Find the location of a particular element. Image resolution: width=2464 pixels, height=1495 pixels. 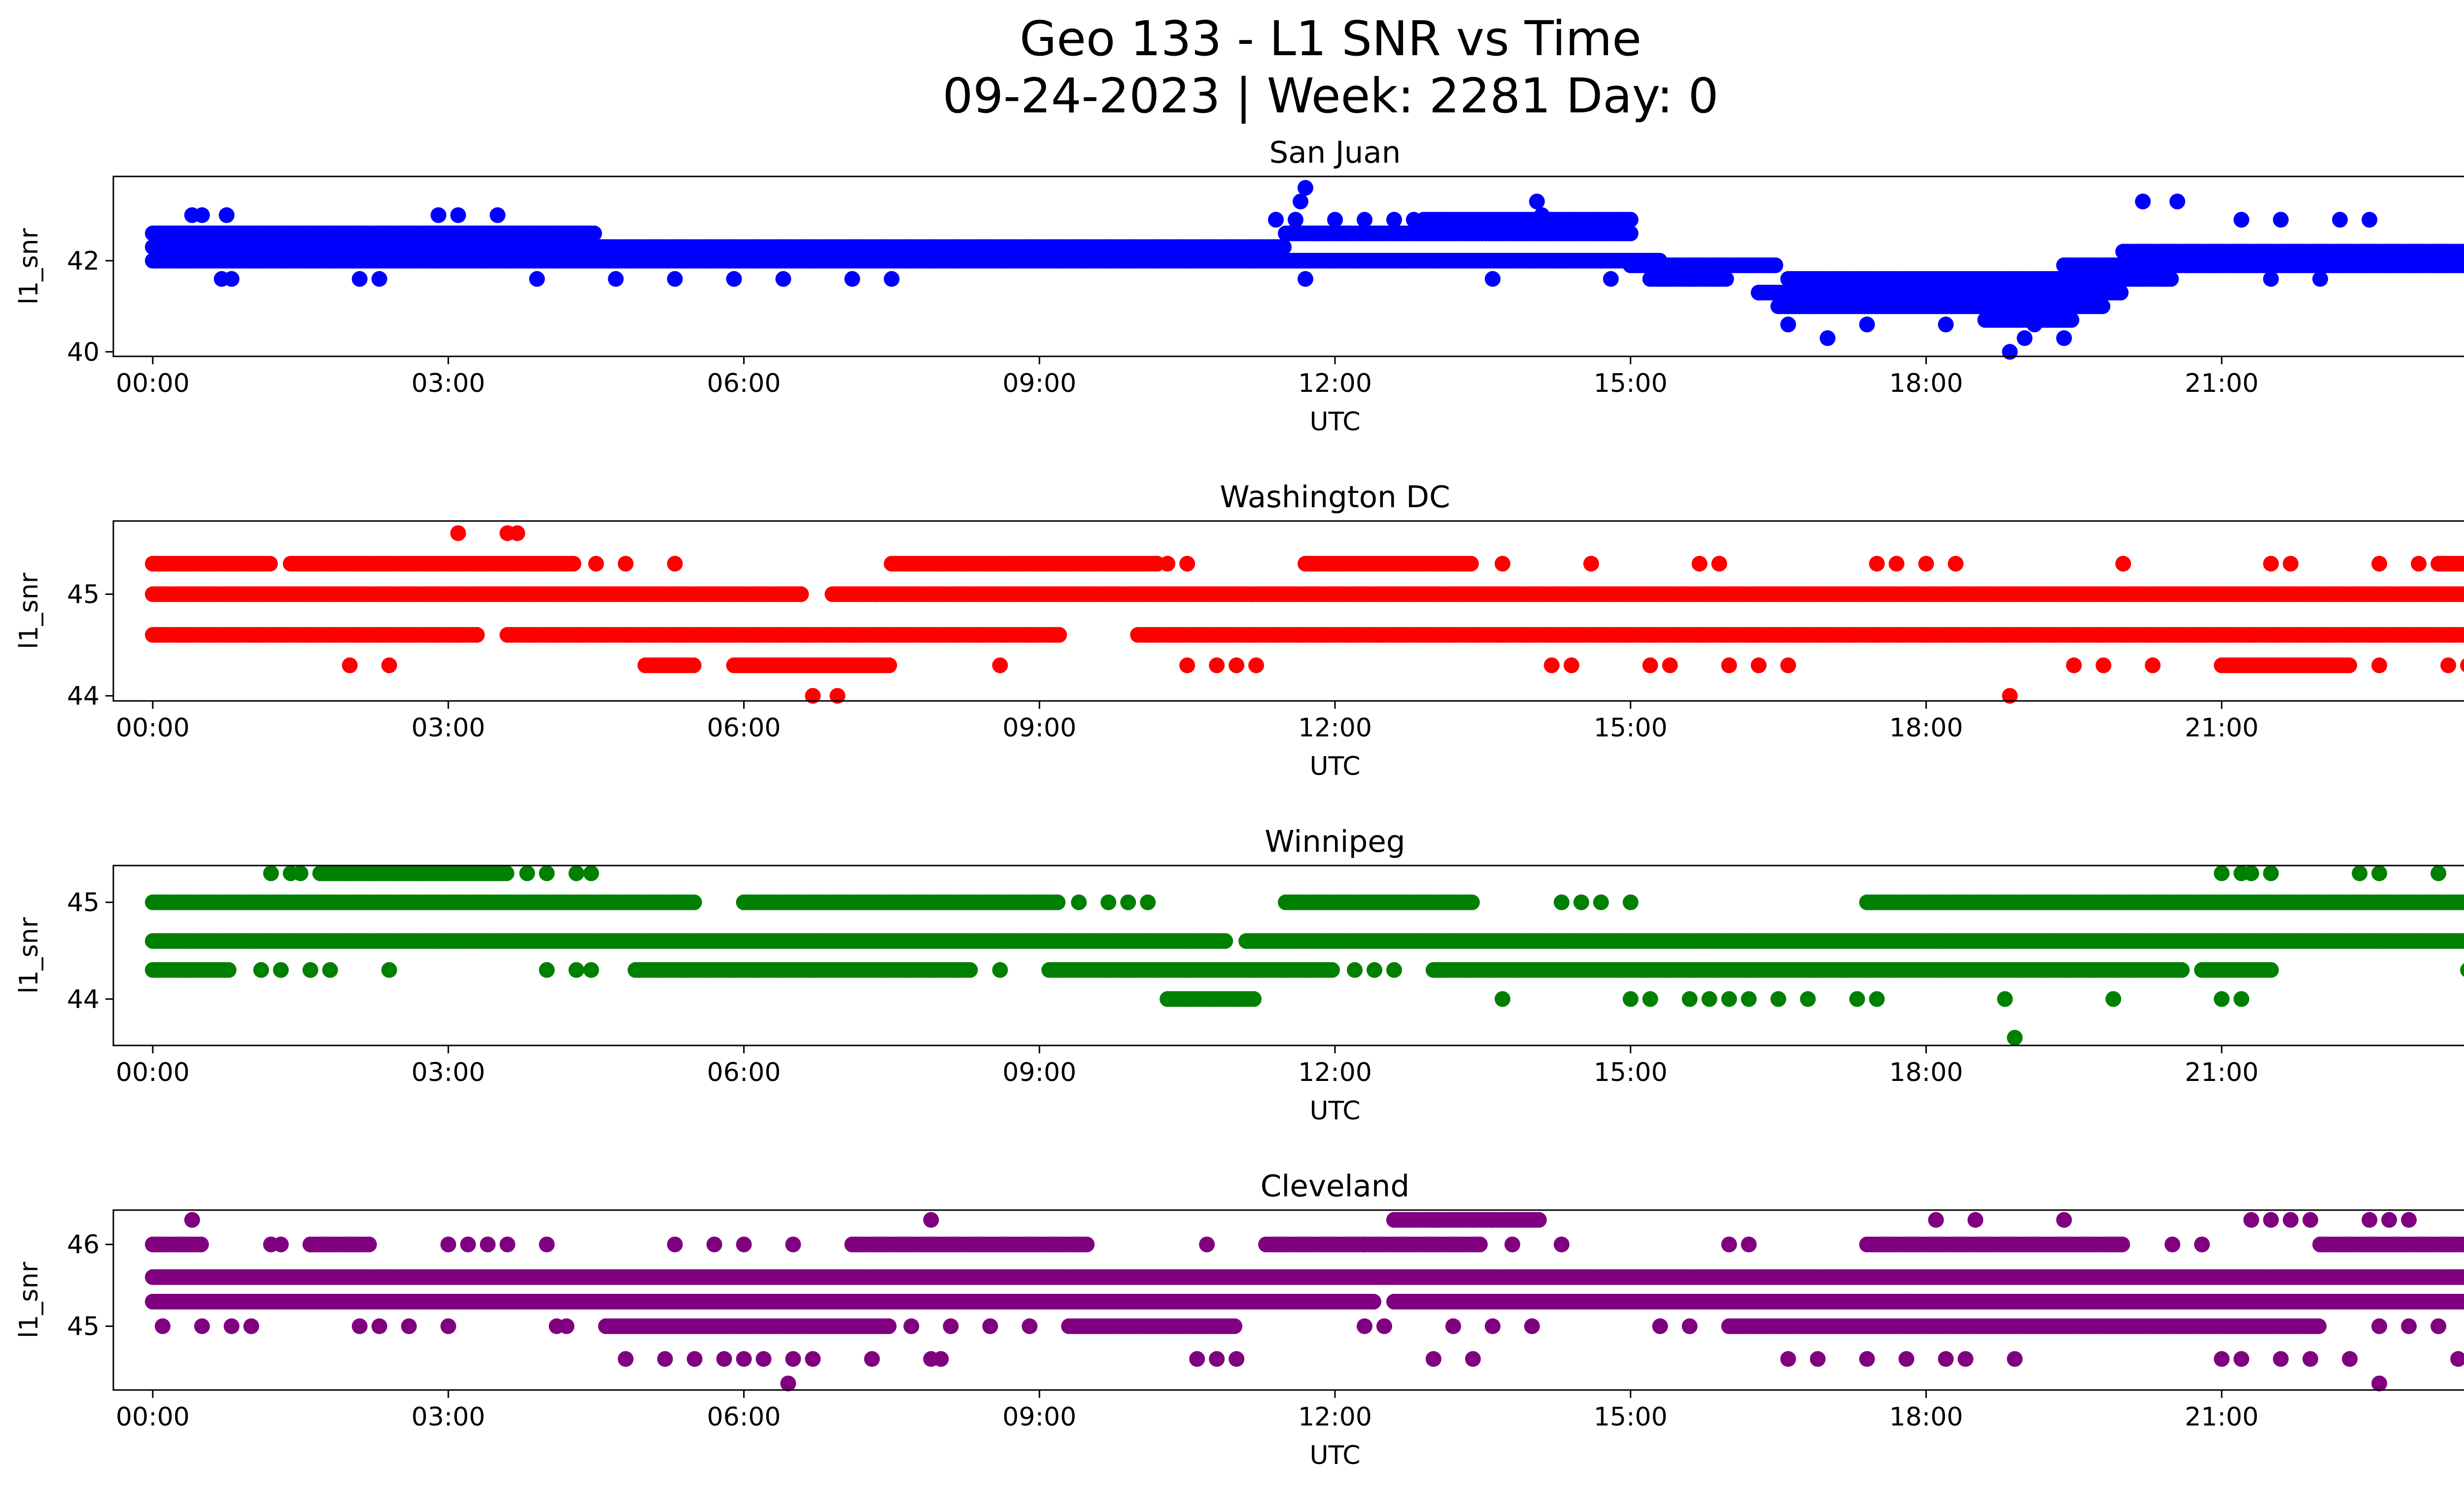

x-axis-label: UTC is located at coordinates (1334, 422).